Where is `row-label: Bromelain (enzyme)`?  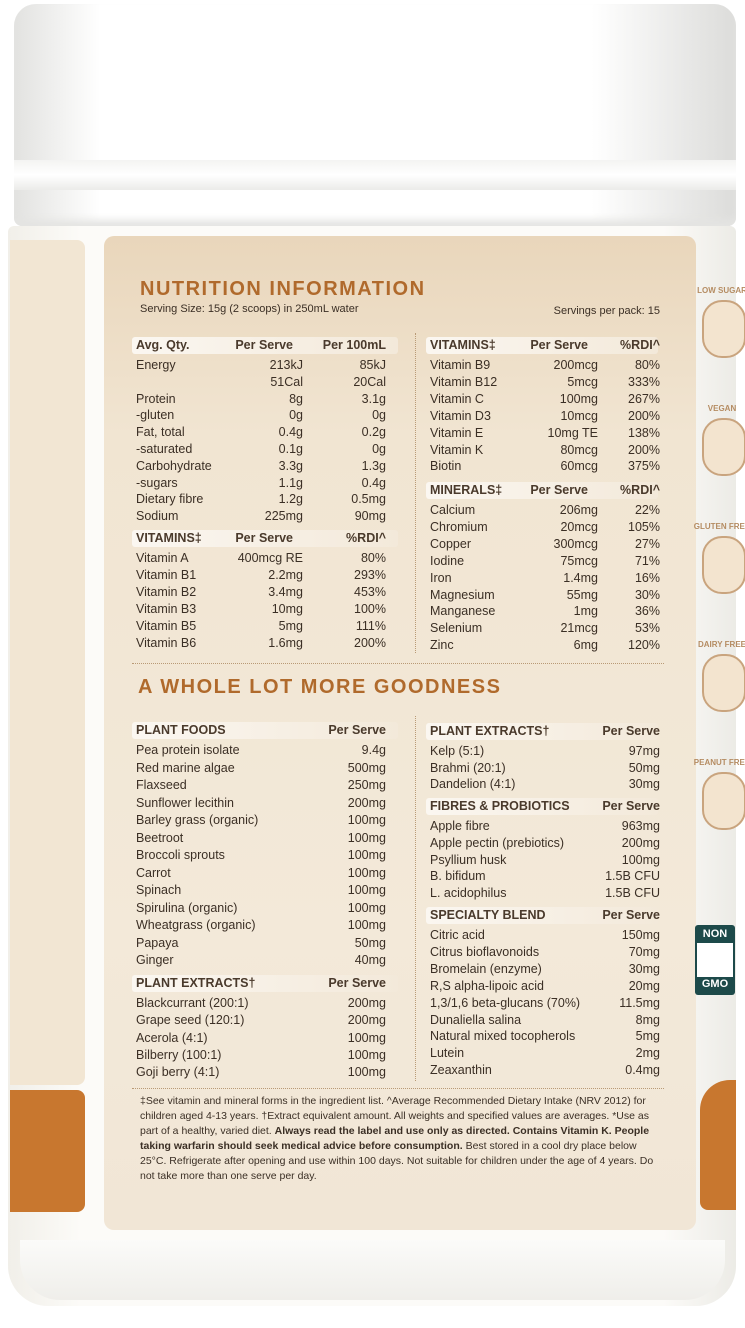 row-label: Bromelain (enzyme) is located at coordinates (486, 968).